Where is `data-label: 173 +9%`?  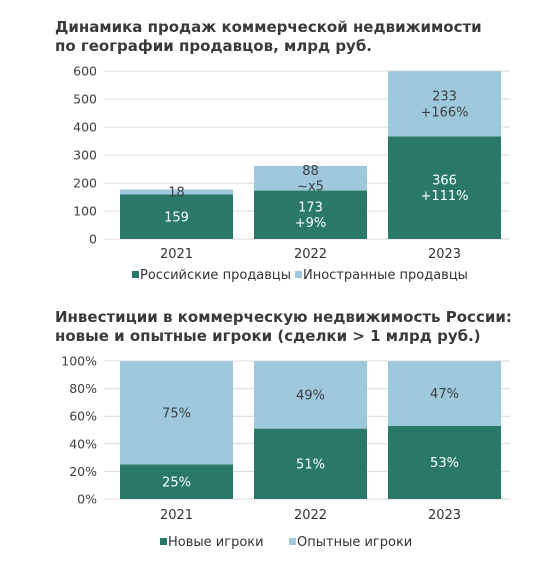
data-label: 173 +9% is located at coordinates (311, 216).